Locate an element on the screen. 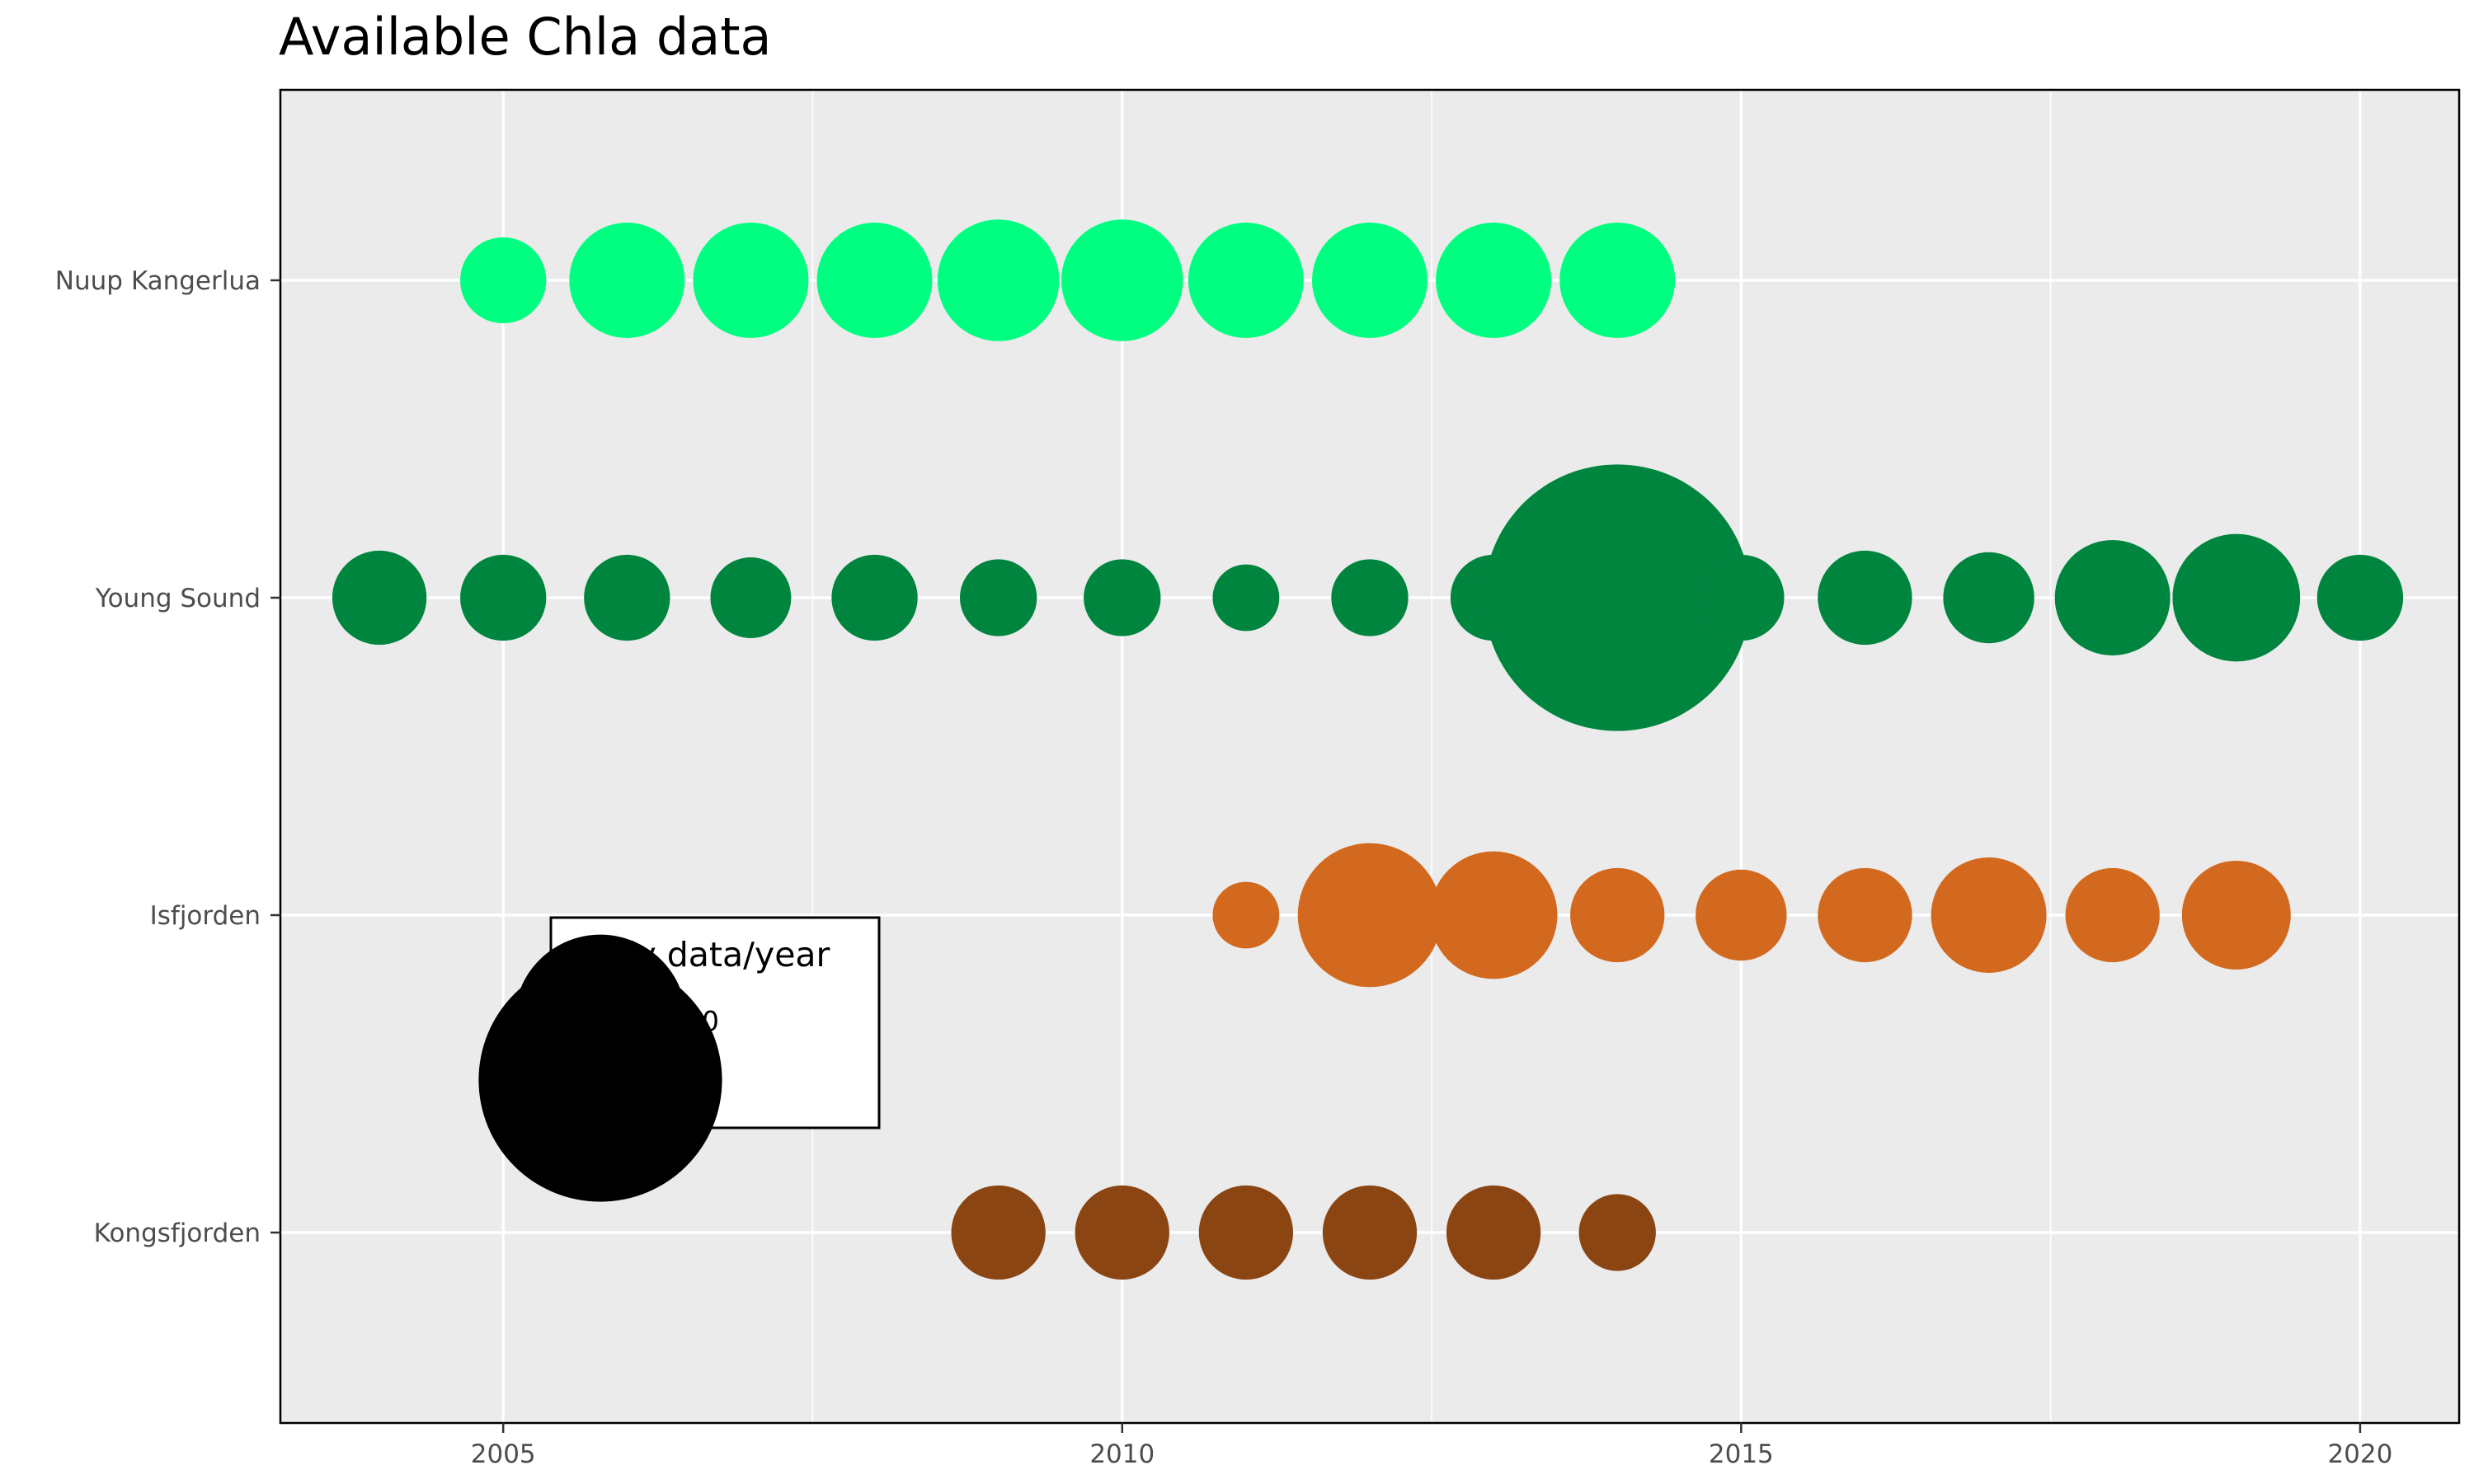 This screenshot has width=2474, height=1484. y-tick-label: Isfjorden is located at coordinates (205, 916).